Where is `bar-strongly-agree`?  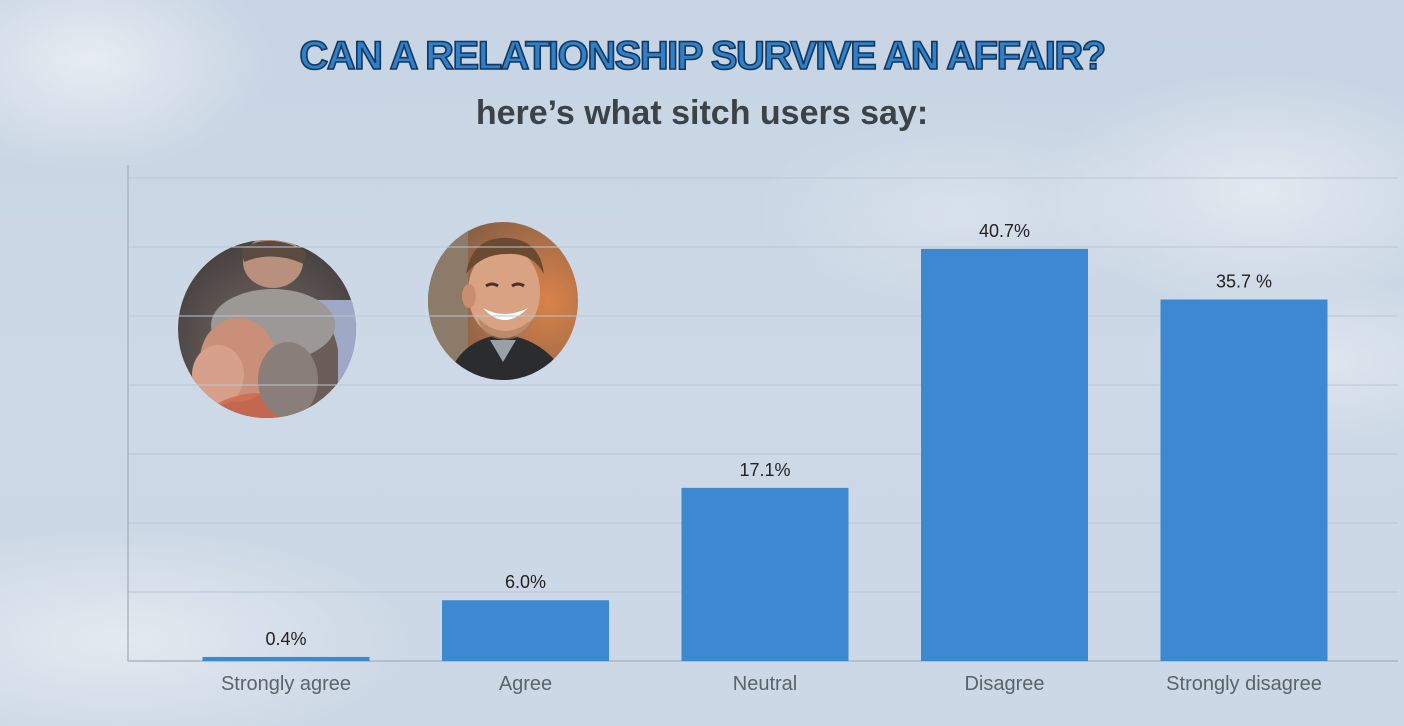
bar-strongly-agree is located at coordinates (286, 658).